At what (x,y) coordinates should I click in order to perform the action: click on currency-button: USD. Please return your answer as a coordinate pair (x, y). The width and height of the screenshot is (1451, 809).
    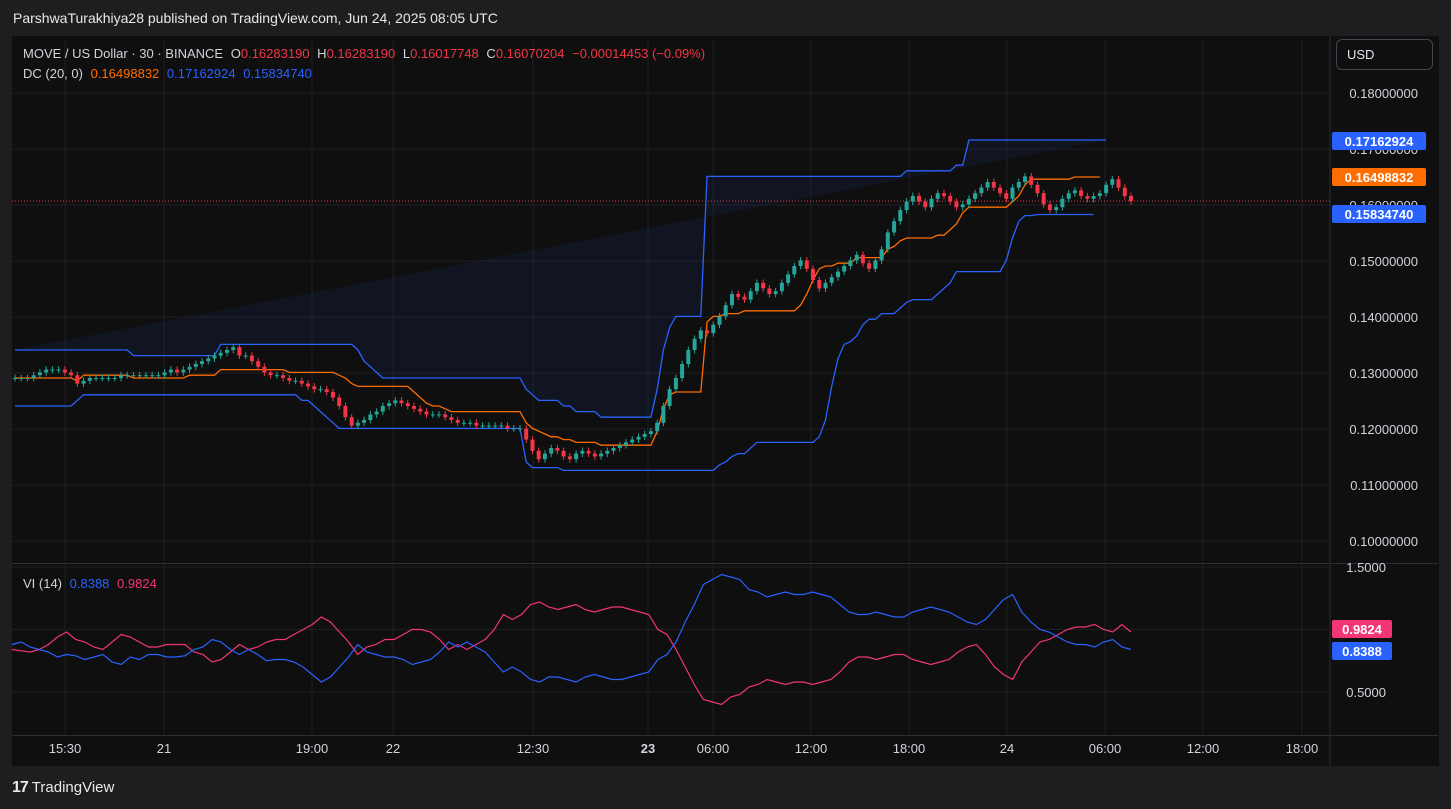
    Looking at the image, I should click on (1384, 54).